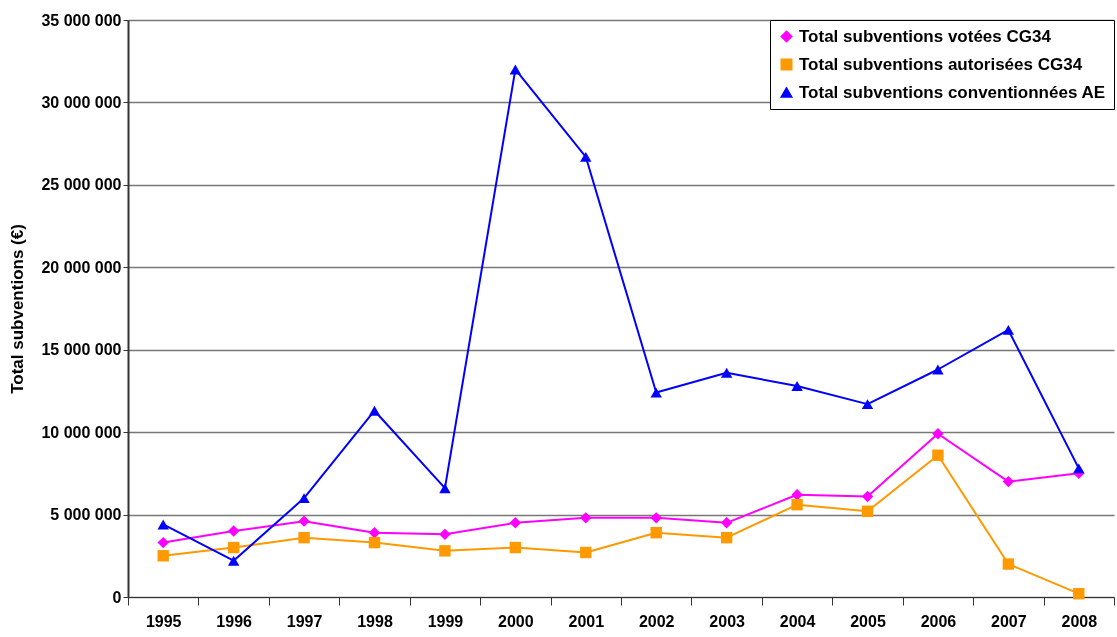 The height and width of the screenshot is (637, 1117). What do you see at coordinates (925, 36) in the screenshot?
I see `legend-label: Total subventions votées CG34` at bounding box center [925, 36].